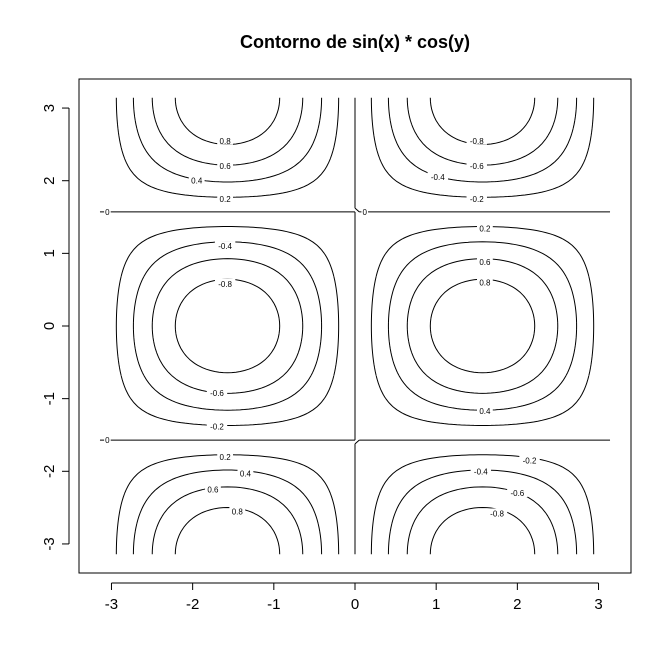 Image resolution: width=672 pixels, height=672 pixels. What do you see at coordinates (49, 253) in the screenshot?
I see `y-tick-label: 1` at bounding box center [49, 253].